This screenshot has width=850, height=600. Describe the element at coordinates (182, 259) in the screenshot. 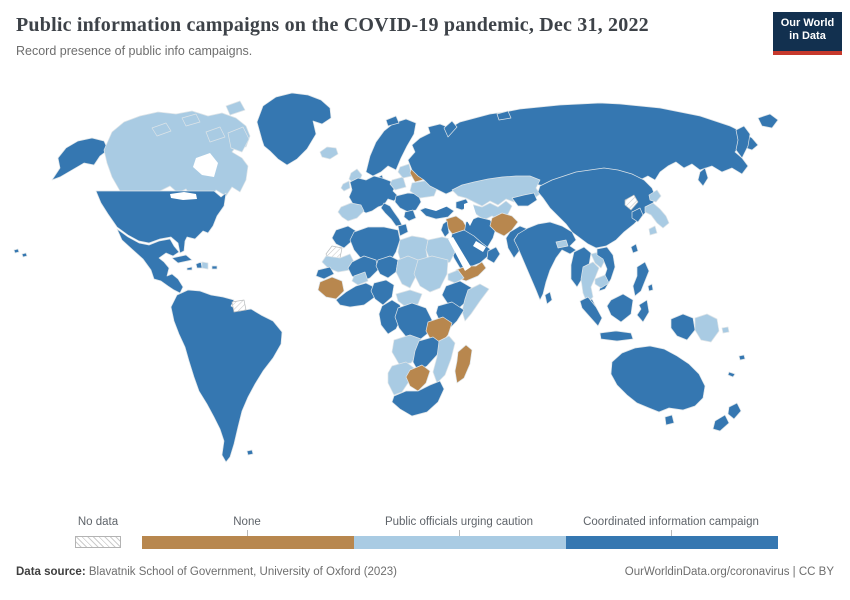

I see `country-cuba` at that location.